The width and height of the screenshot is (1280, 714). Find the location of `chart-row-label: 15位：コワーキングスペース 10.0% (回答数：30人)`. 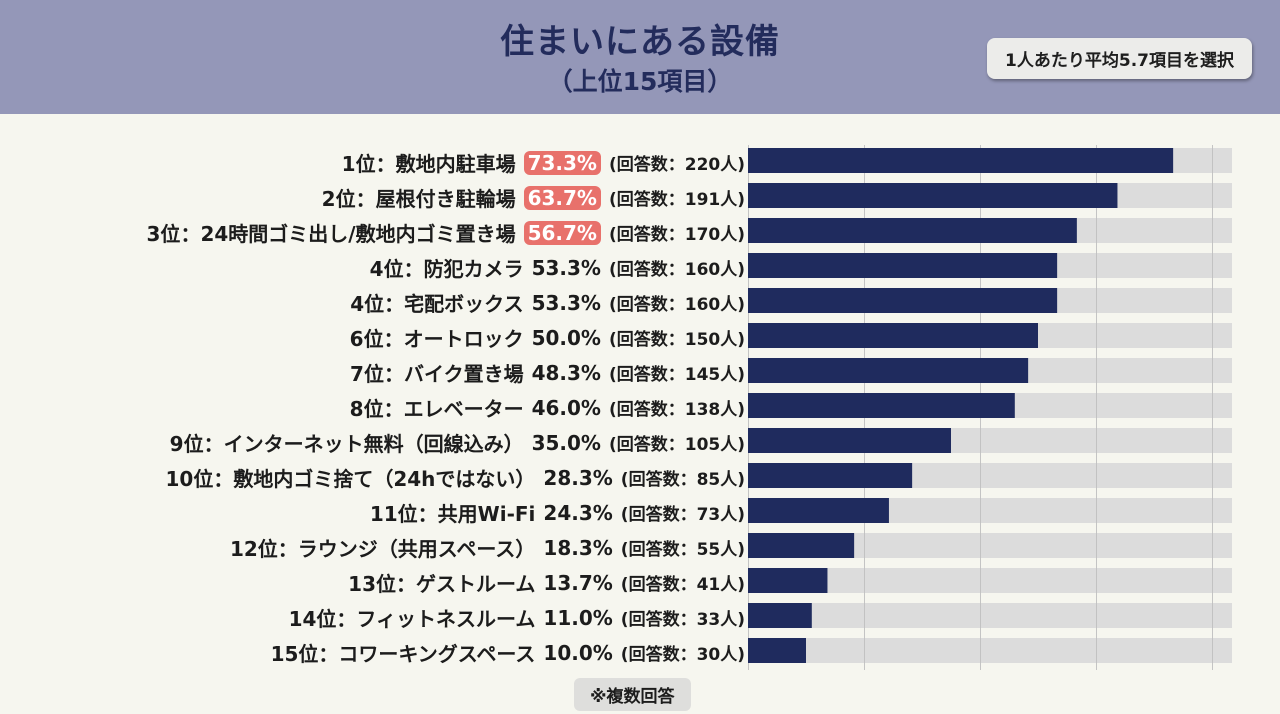

chart-row-label: 15位：コワーキングスペース 10.0% (回答数：30人) is located at coordinates (508, 652).